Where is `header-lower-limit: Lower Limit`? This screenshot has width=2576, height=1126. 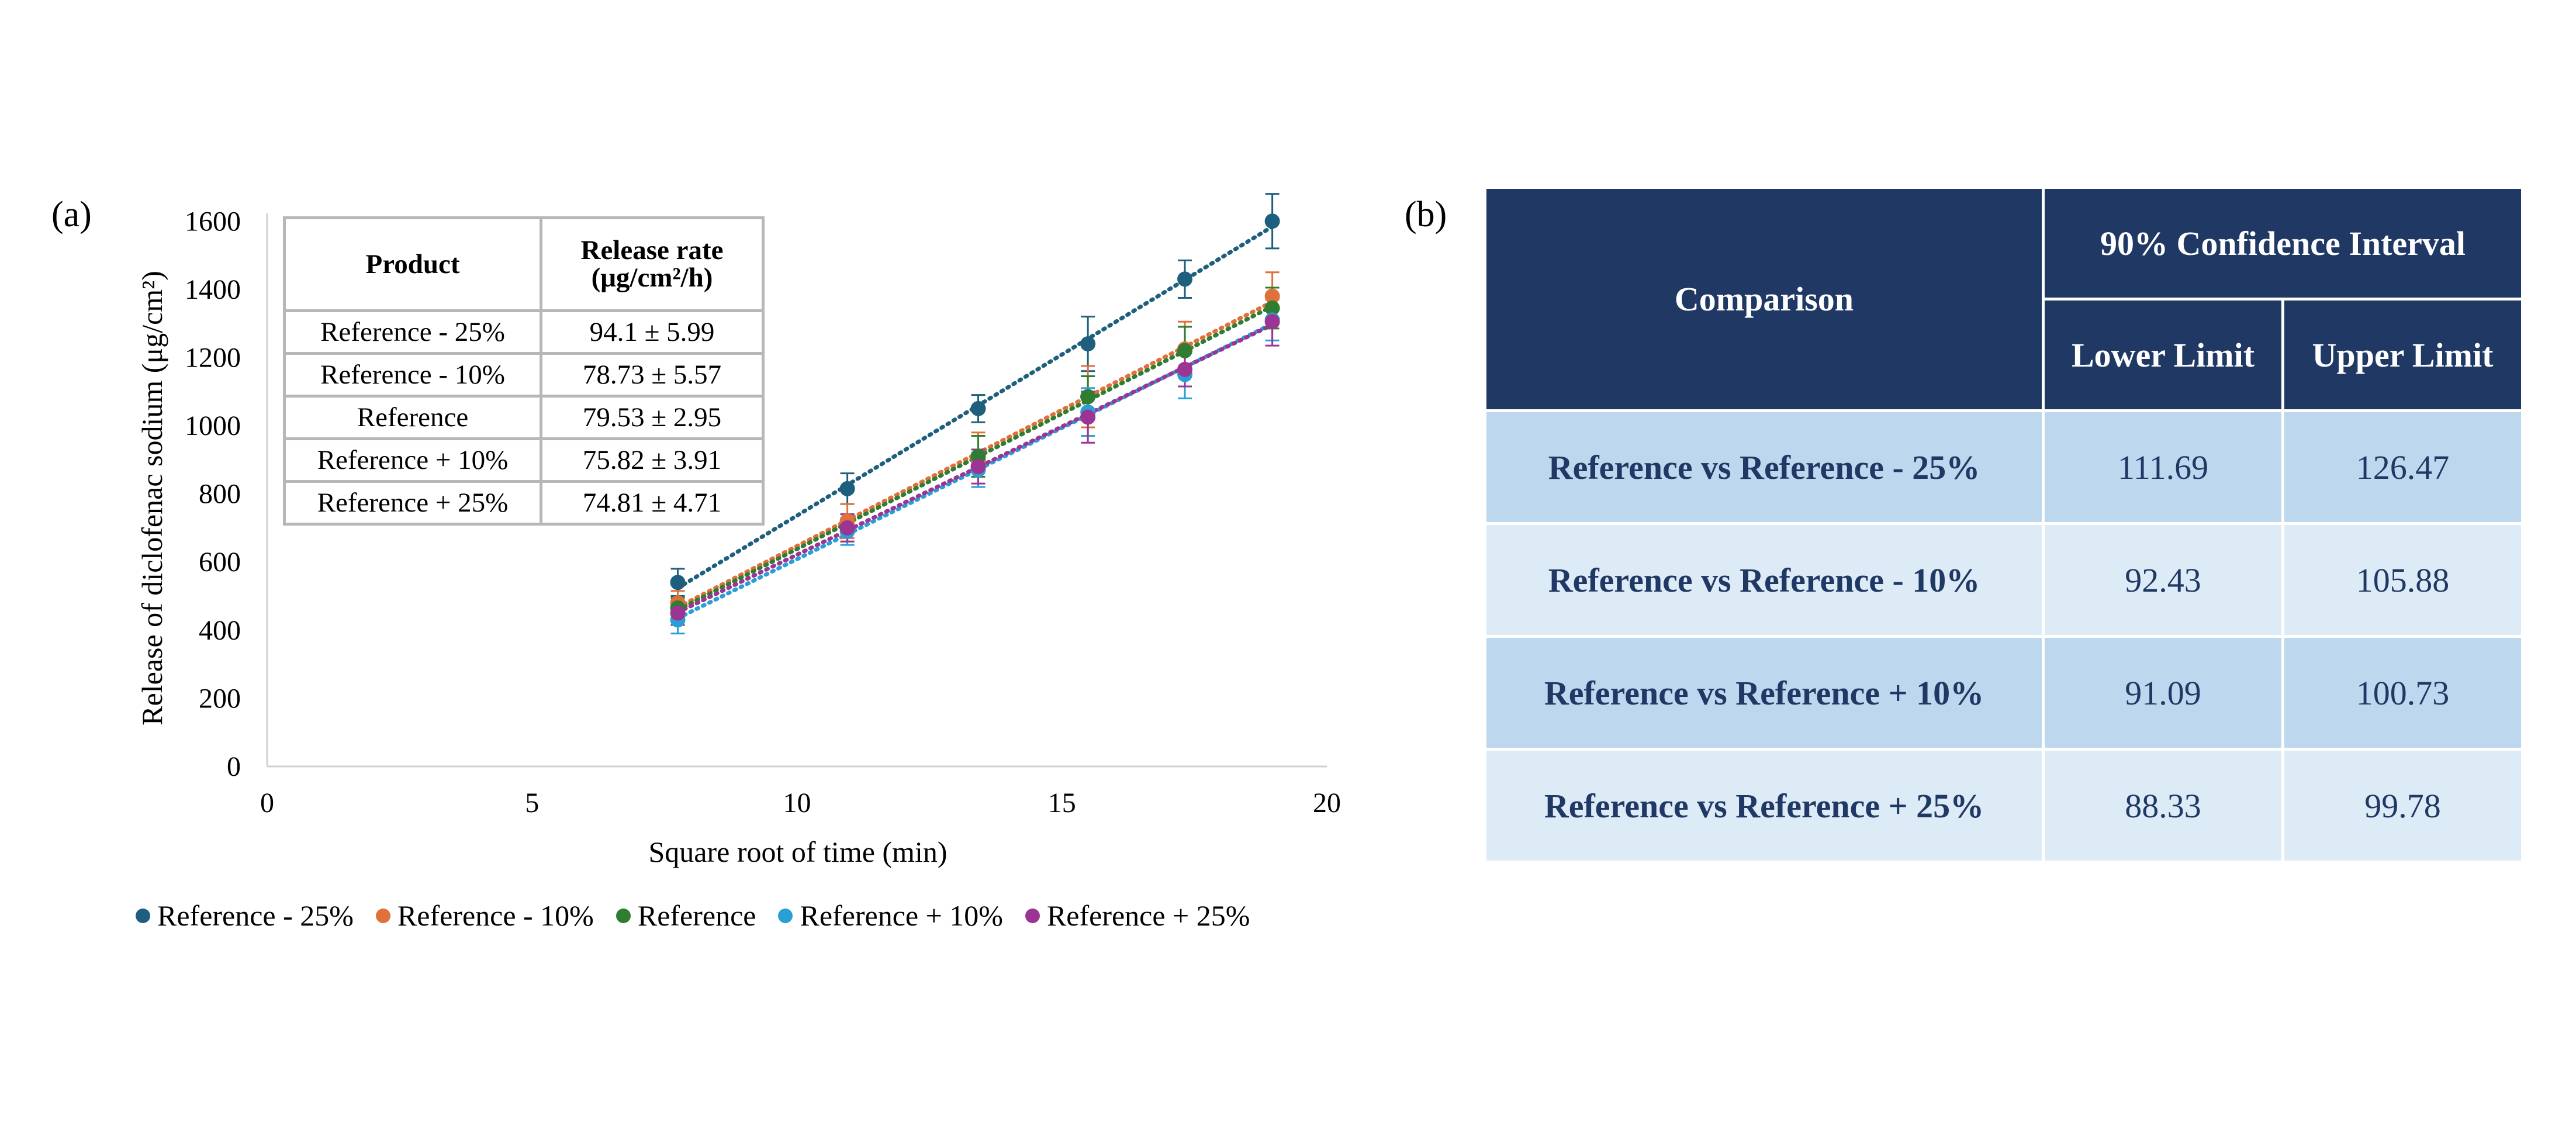 header-lower-limit: Lower Limit is located at coordinates (2163, 355).